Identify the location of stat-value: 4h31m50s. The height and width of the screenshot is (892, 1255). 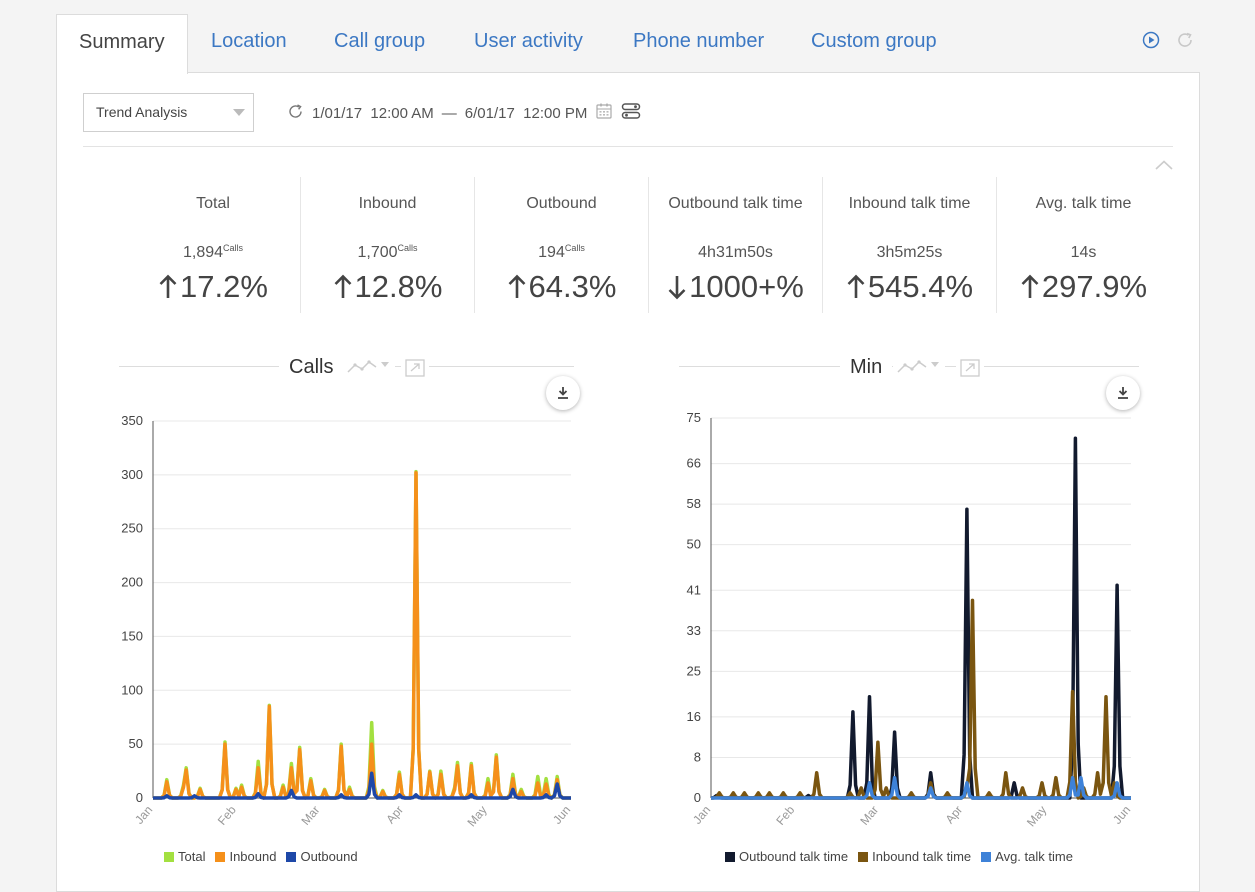
(735, 253).